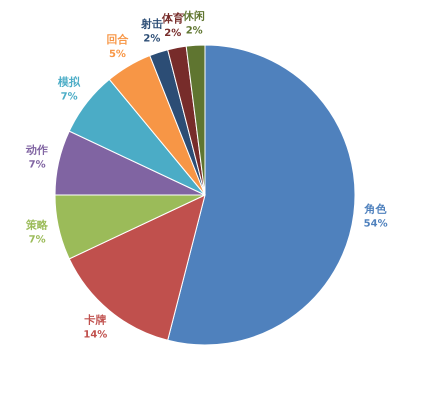 The height and width of the screenshot is (400, 421). I want to click on slice-label: 策略, so click(37, 225).